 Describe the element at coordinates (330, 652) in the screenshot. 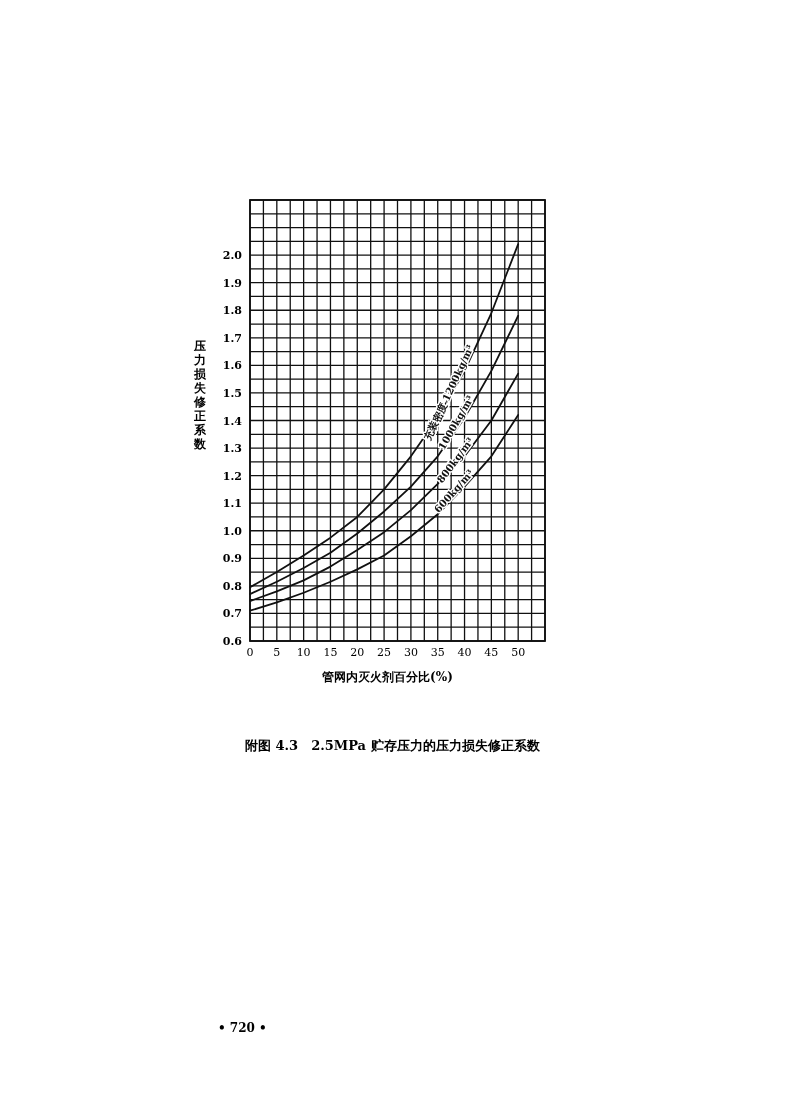

I see `x-tick-label: 15` at that location.